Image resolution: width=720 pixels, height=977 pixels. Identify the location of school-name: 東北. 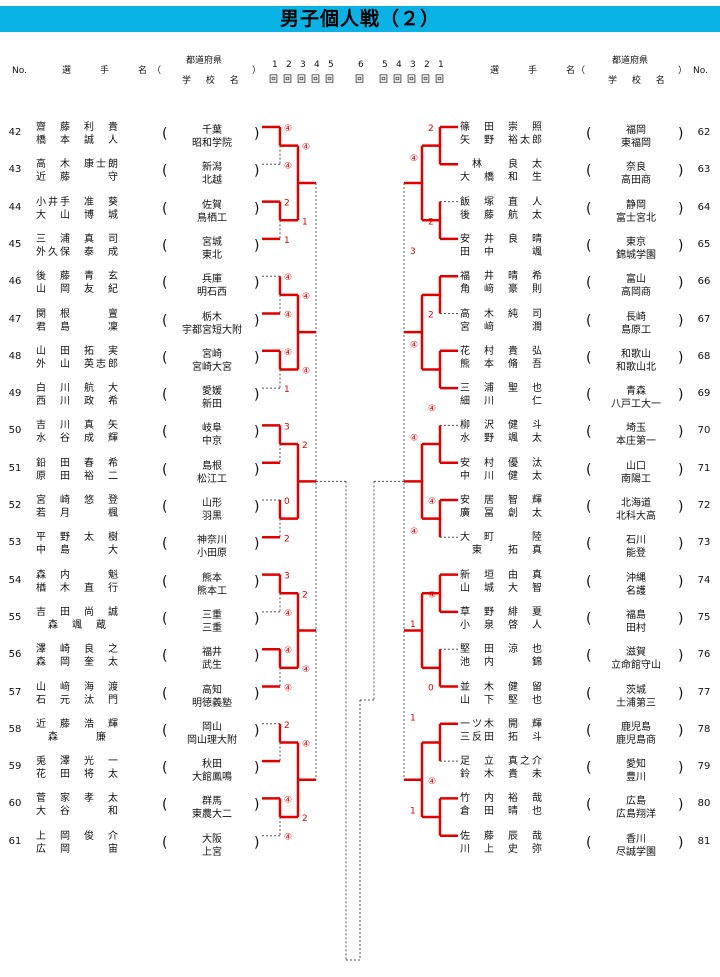
(212, 255).